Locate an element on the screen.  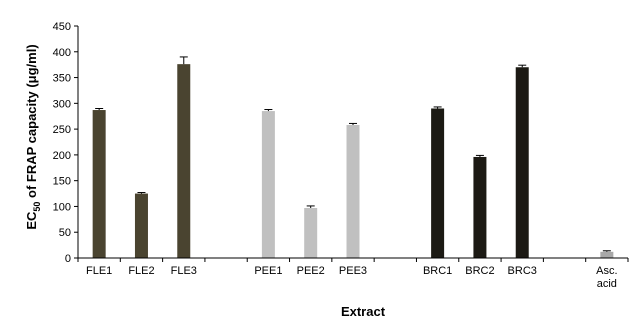
x-category-label-line: BRC1 is located at coordinates (437, 271).